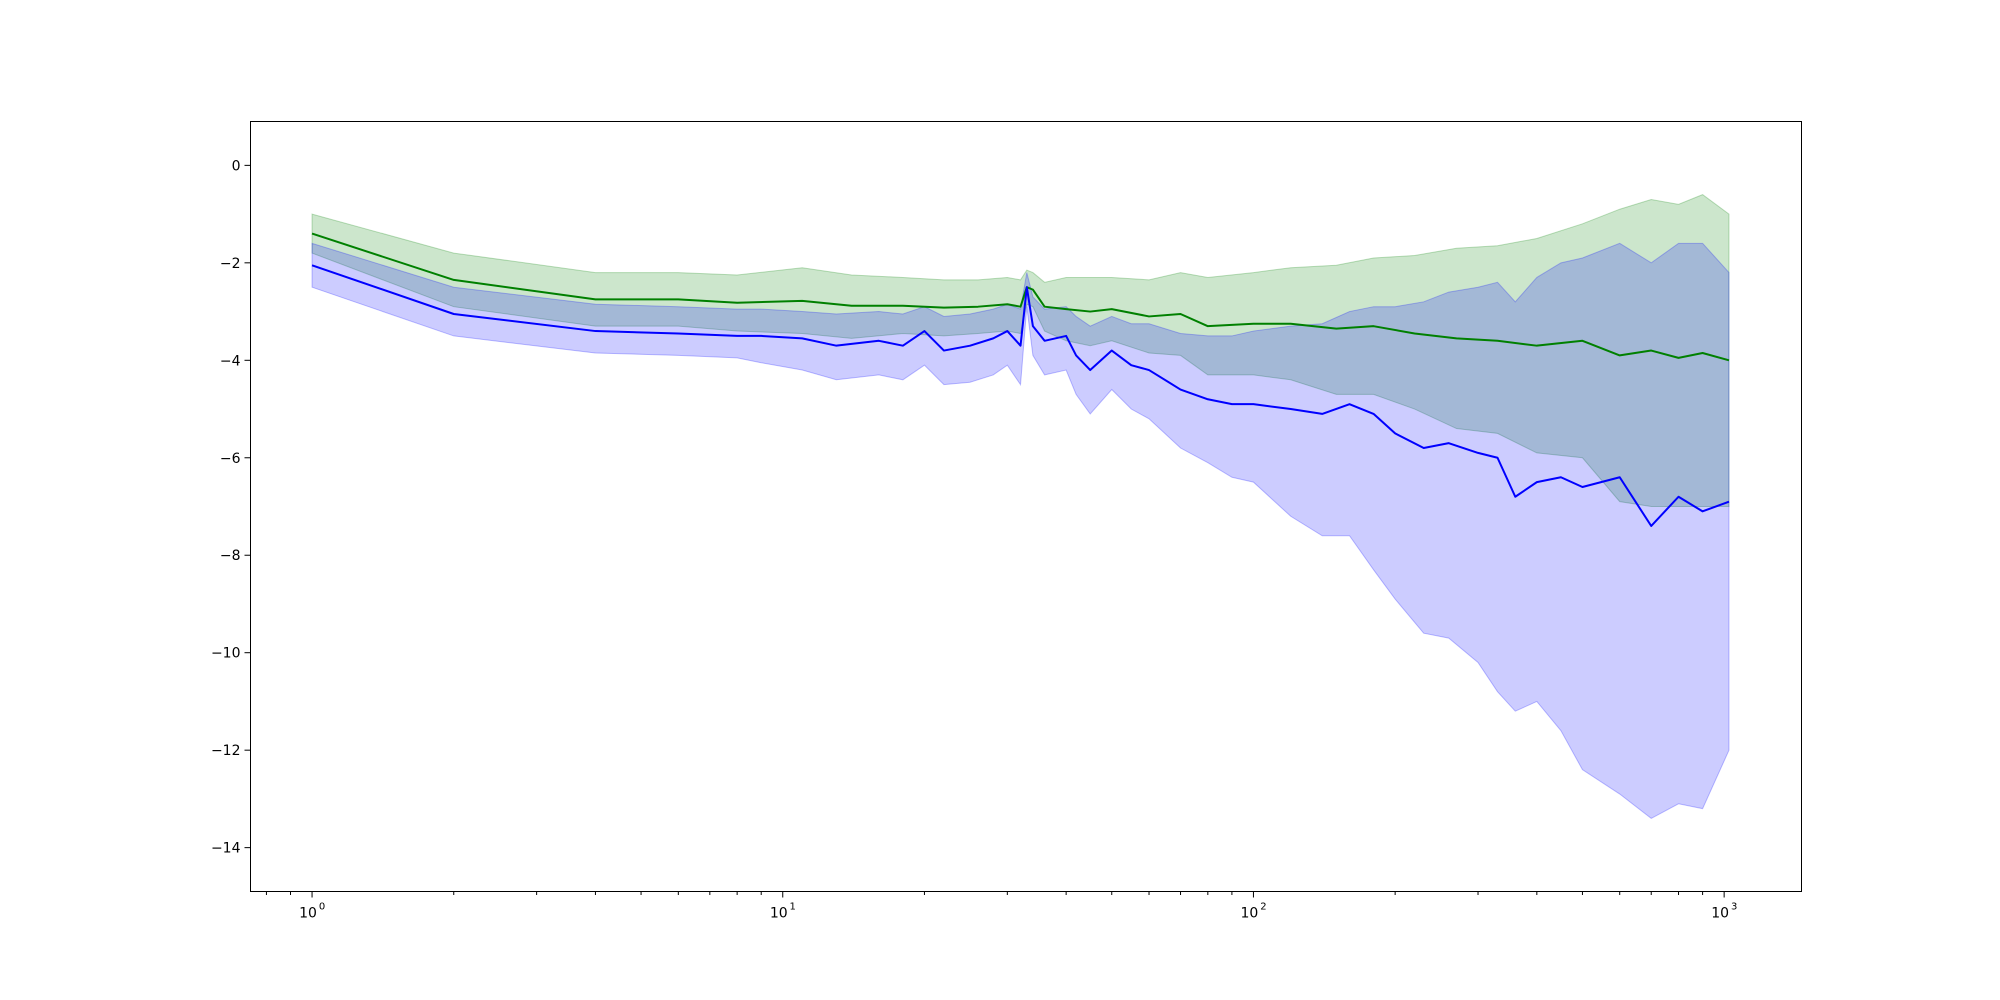  Describe the element at coordinates (1020, 297) in the screenshot. I see `series-0-line` at that location.